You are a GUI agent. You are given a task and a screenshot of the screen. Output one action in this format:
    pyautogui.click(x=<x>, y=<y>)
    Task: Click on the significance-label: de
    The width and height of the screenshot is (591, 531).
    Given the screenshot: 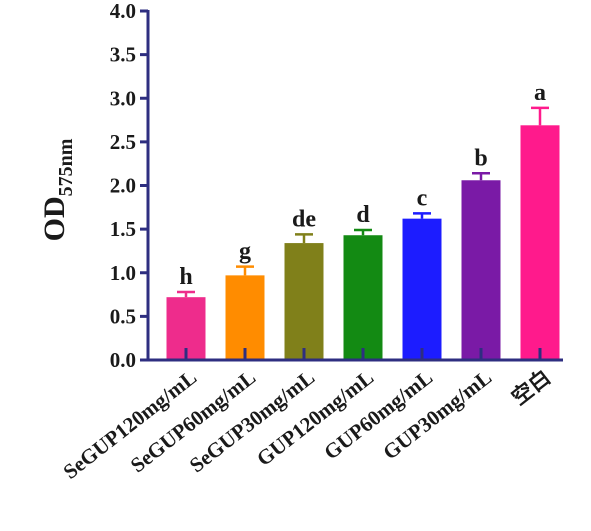 What is the action you would take?
    pyautogui.click(x=304, y=219)
    